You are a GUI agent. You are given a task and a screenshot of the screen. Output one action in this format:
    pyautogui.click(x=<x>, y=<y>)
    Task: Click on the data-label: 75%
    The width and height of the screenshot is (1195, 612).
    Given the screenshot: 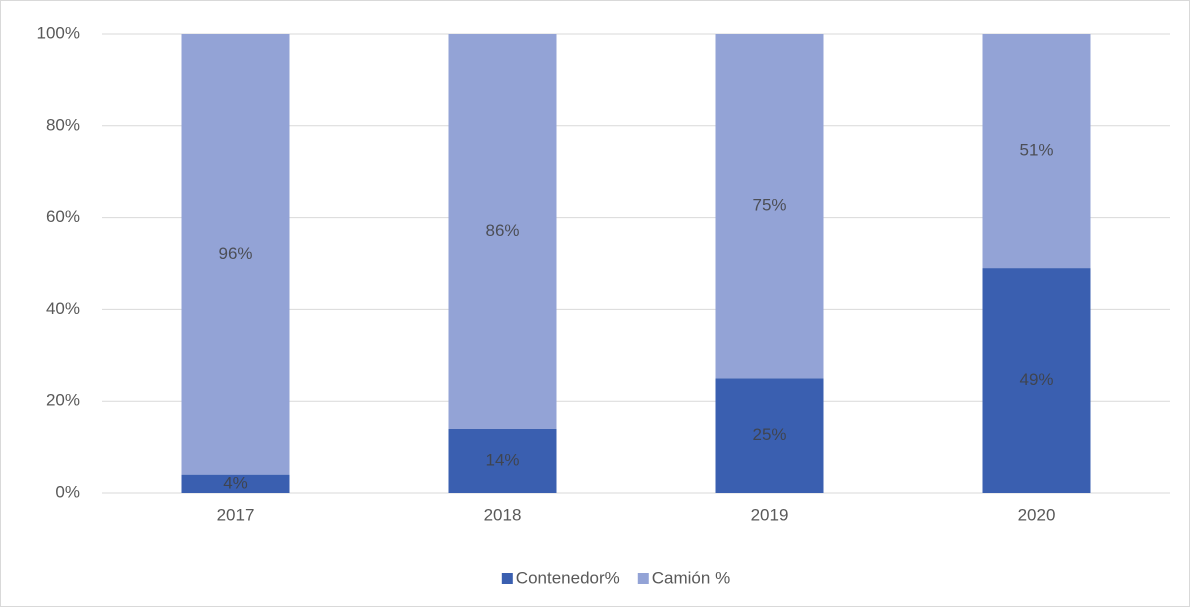 What is the action you would take?
    pyautogui.click(x=769, y=205)
    